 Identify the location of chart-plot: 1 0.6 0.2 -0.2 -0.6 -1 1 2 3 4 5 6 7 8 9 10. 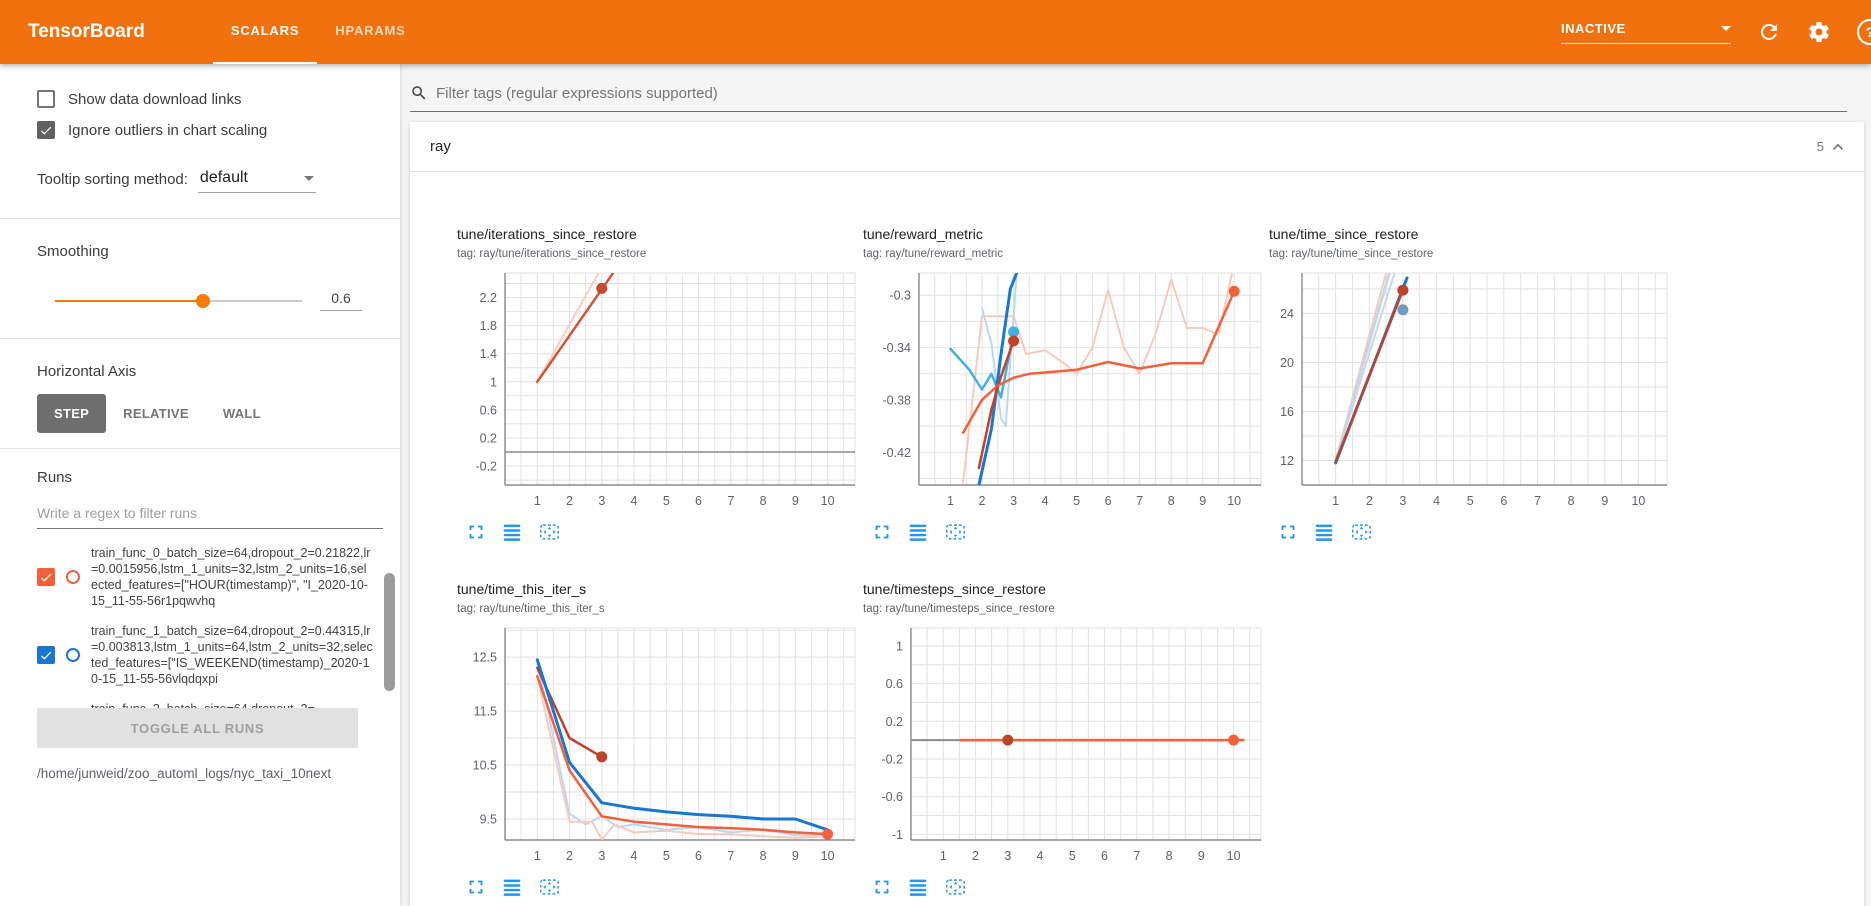
(1062, 747).